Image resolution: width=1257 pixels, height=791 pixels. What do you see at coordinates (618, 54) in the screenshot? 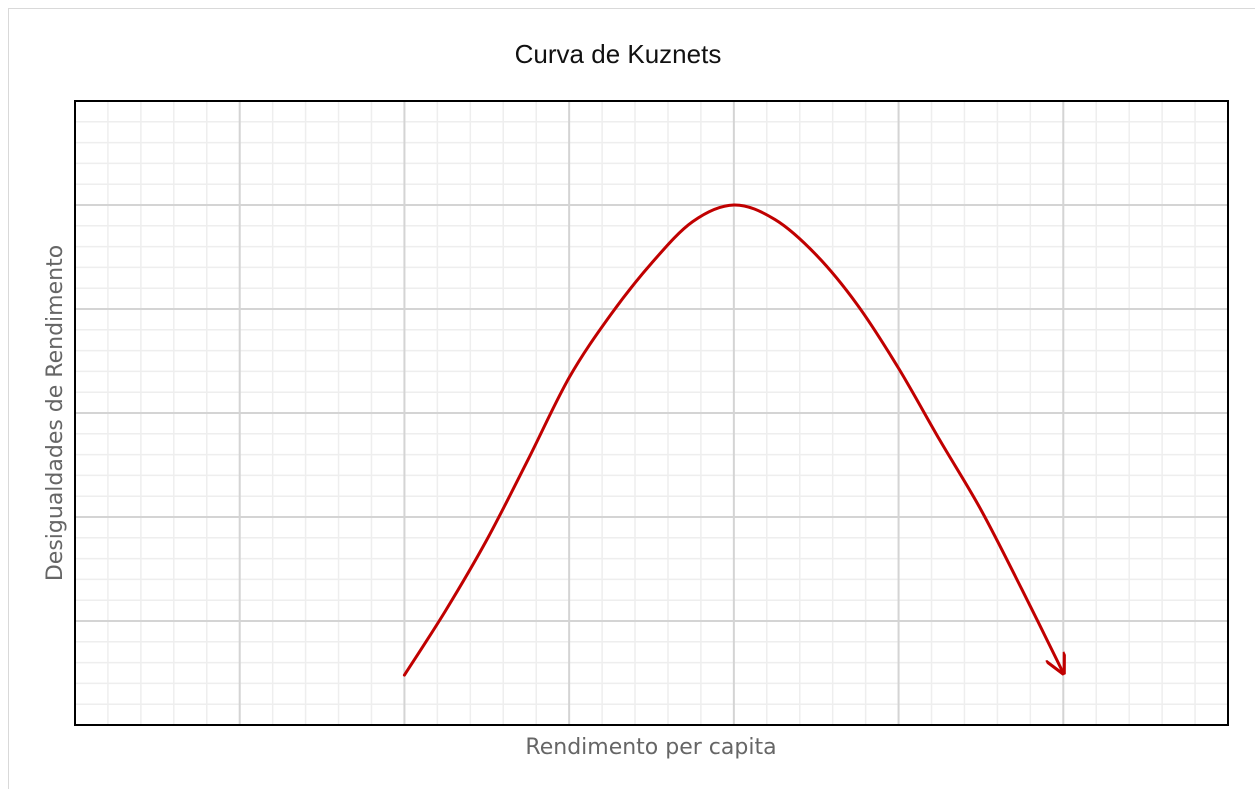
I see `chart-title: Curva de Kuznets` at bounding box center [618, 54].